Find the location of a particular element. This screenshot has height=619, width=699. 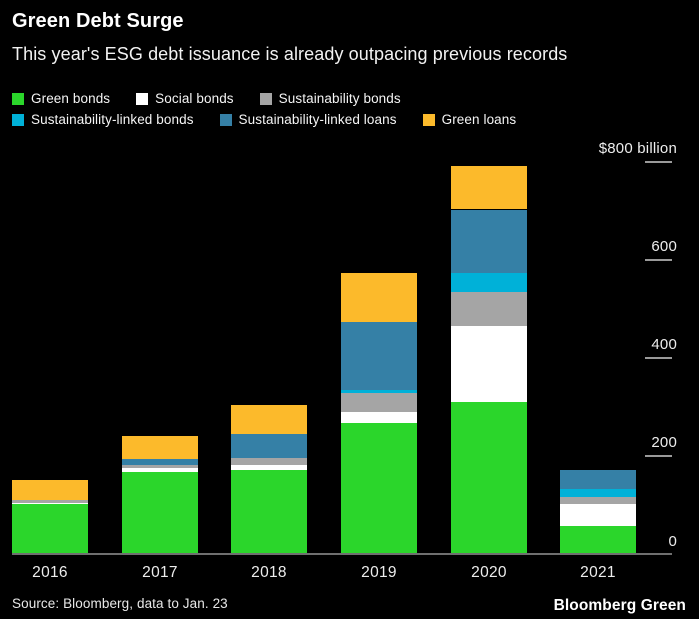

legend-label: Green bonds is located at coordinates (71, 98).